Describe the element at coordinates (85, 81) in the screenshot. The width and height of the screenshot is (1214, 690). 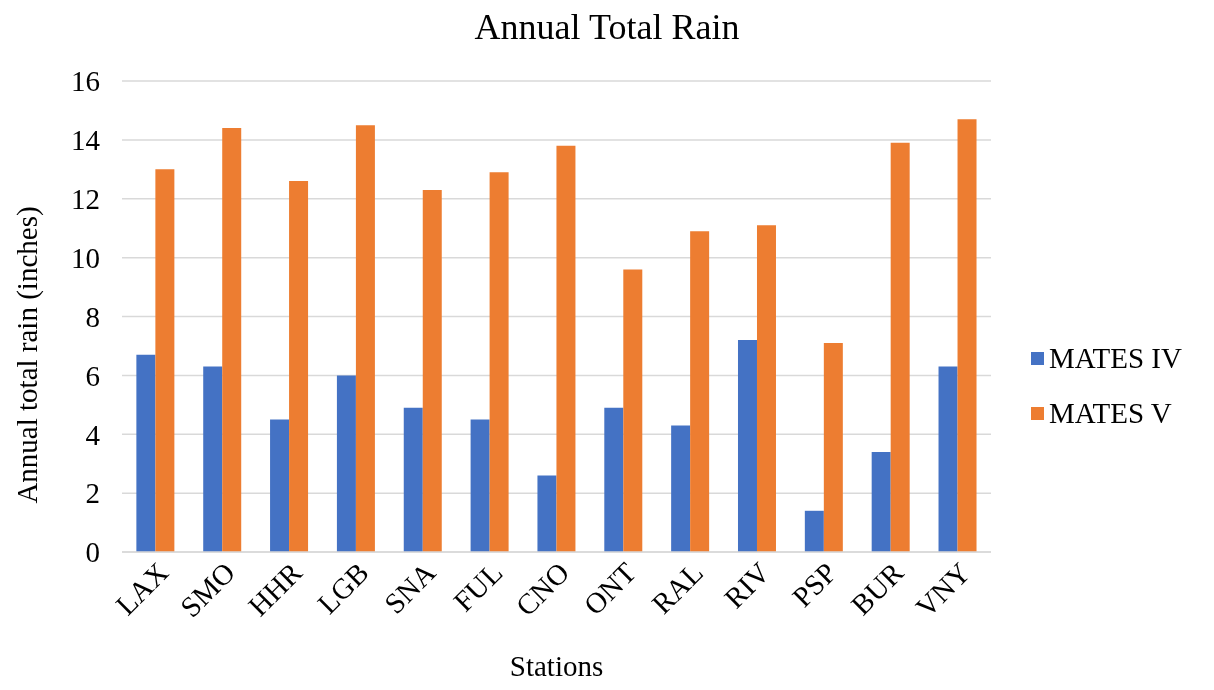
I see `y-tick-label: 16` at that location.